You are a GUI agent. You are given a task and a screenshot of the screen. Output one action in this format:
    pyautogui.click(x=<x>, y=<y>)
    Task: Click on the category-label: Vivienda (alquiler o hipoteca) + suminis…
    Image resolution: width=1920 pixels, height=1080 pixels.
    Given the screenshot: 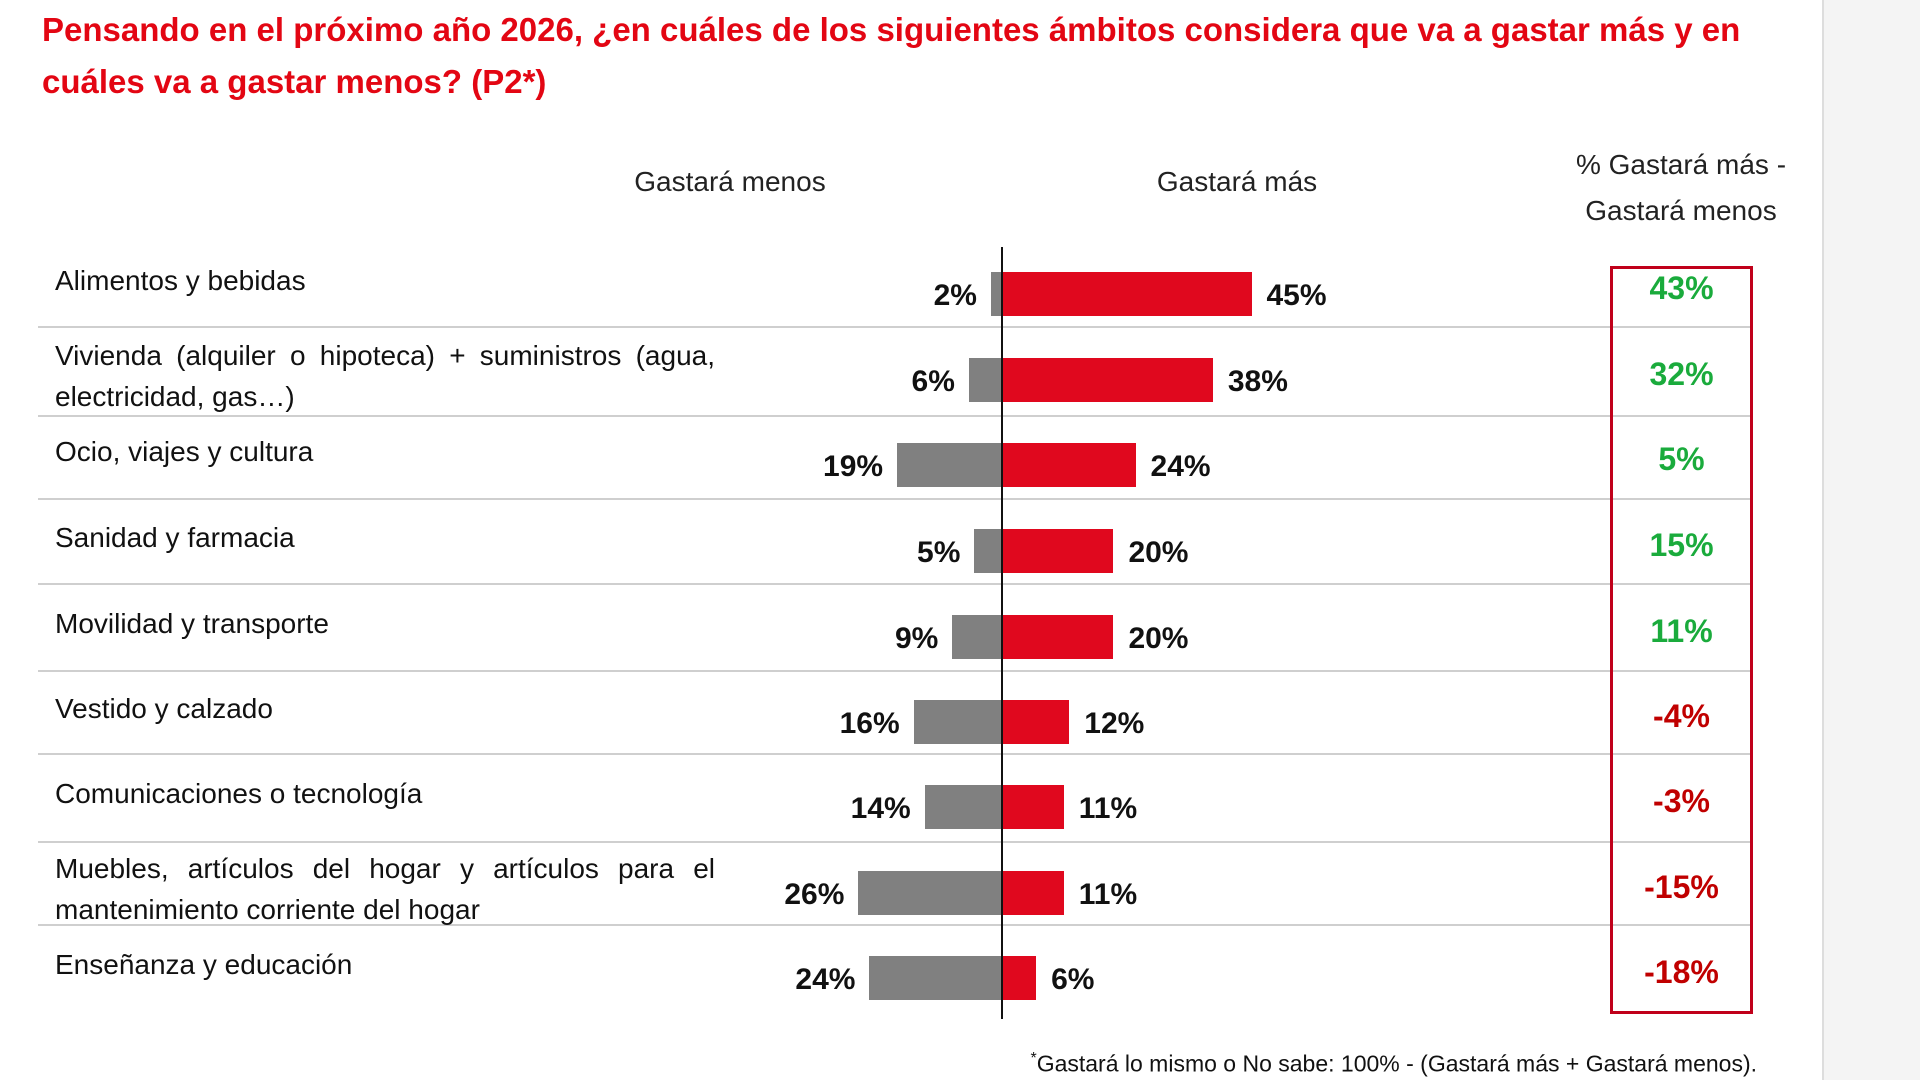 What is the action you would take?
    pyautogui.click(x=385, y=376)
    